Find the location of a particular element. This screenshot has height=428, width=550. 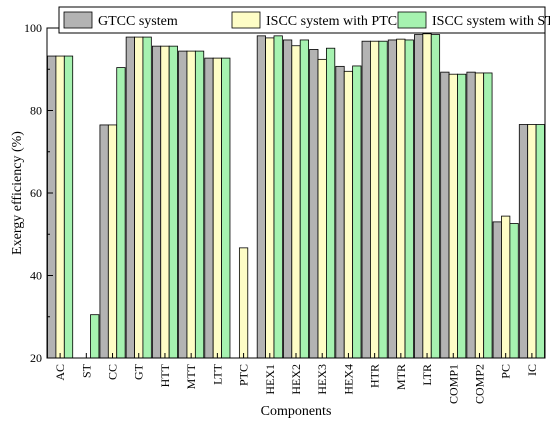

x-tick-label-cc: CC is located at coordinates (113, 372).